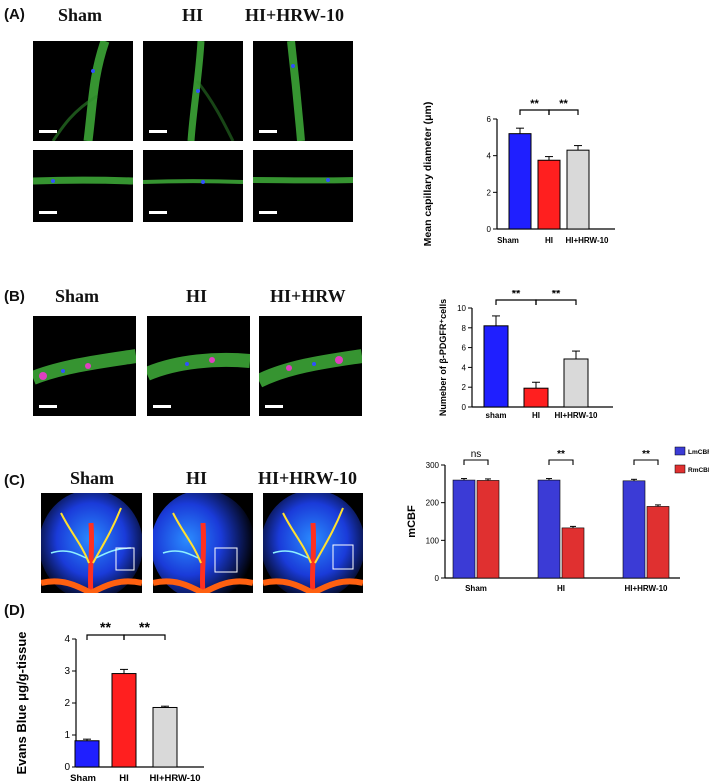 This screenshot has width=709, height=783. Describe the element at coordinates (310, 366) in the screenshot. I see `micrograph-b-hrw` at that location.